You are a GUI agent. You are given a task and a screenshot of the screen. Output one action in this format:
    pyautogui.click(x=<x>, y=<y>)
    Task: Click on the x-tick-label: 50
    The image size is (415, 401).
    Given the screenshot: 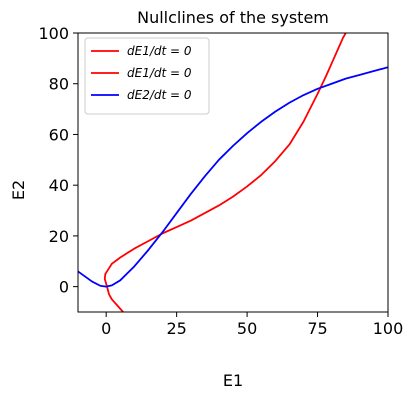 What is the action you would take?
    pyautogui.click(x=247, y=328)
    